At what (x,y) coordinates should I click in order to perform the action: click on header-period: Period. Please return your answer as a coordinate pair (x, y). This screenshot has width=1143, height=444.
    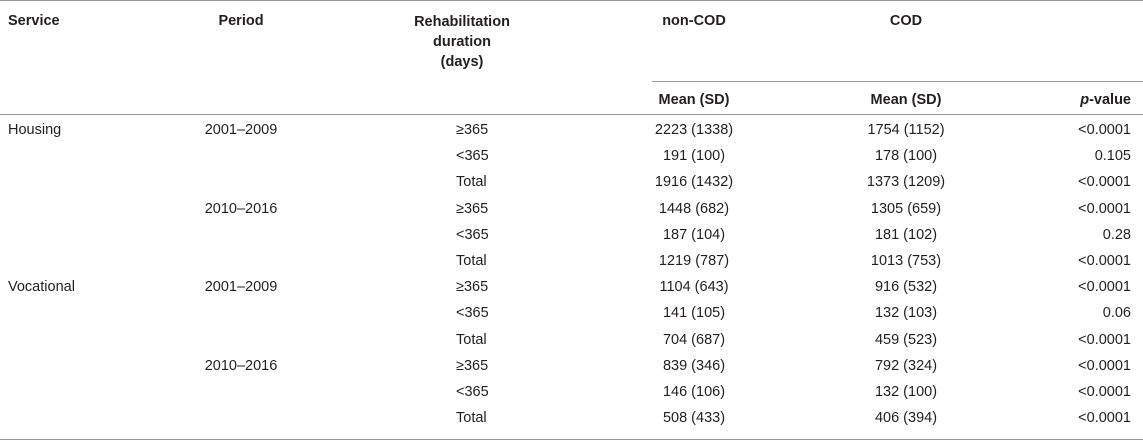
    Looking at the image, I should click on (241, 21).